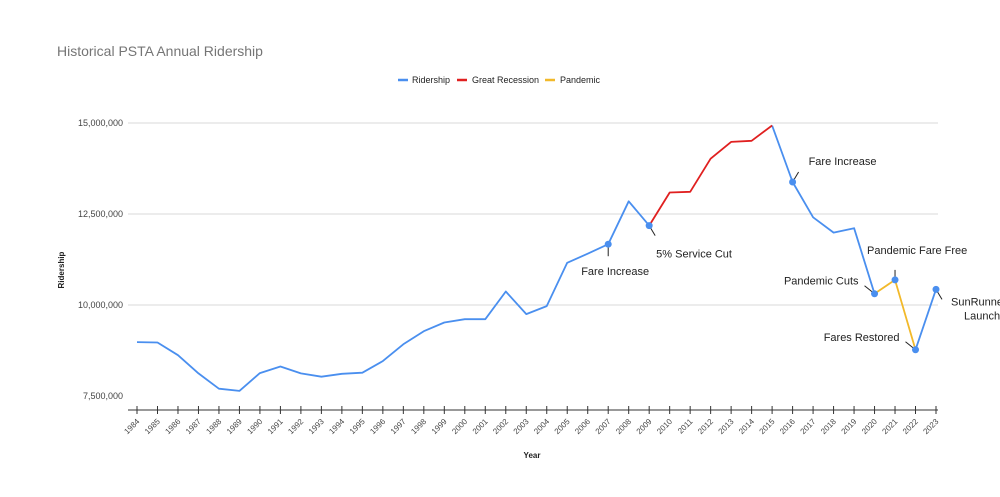  What do you see at coordinates (61, 269) in the screenshot?
I see `y-axis-title: Ridership` at bounding box center [61, 269].